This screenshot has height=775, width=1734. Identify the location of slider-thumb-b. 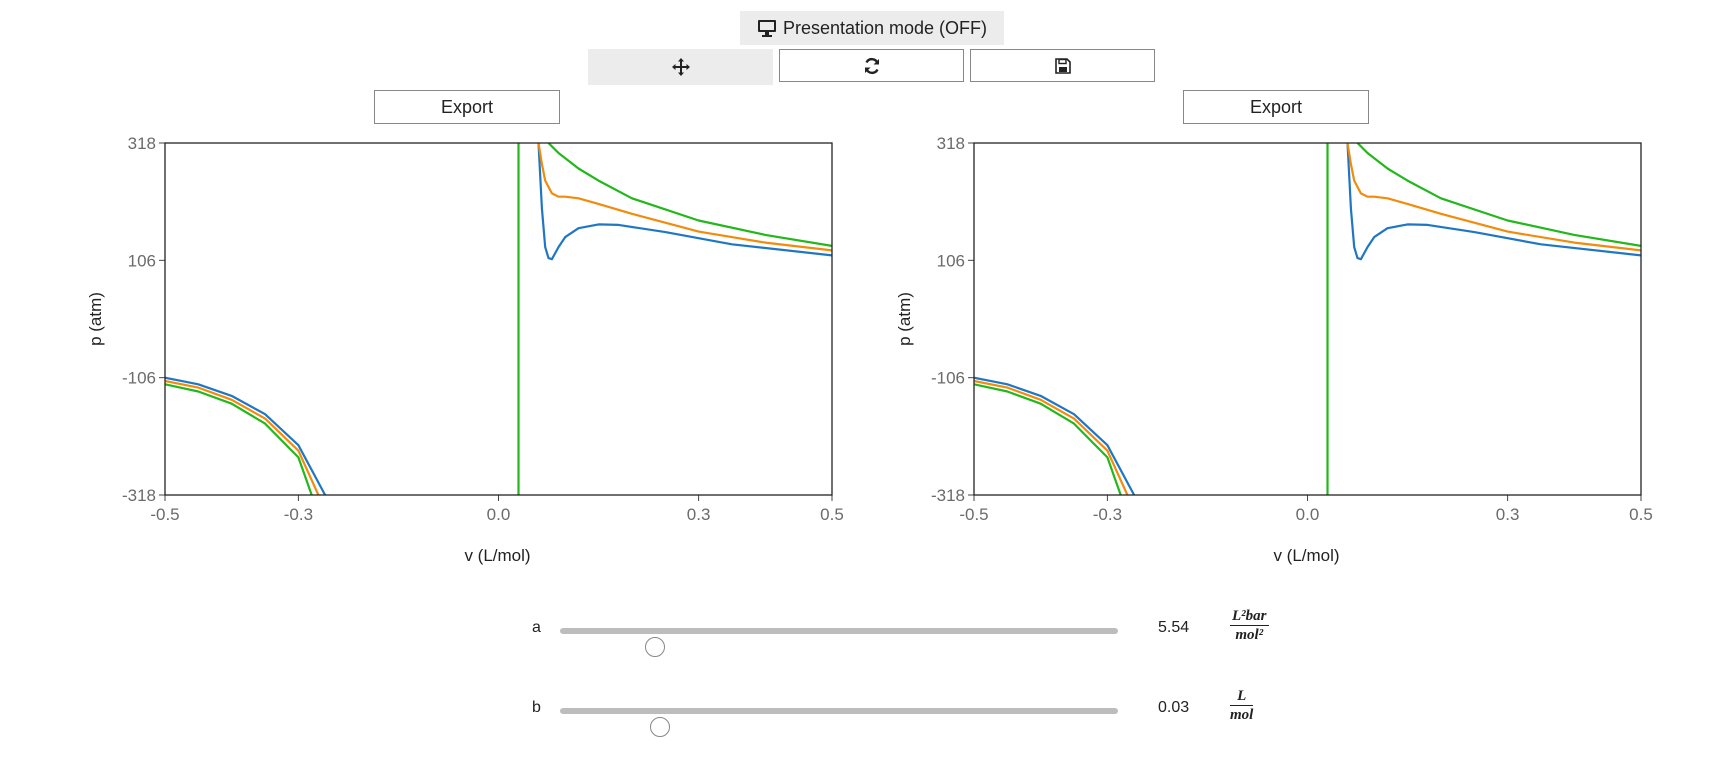
(660, 727).